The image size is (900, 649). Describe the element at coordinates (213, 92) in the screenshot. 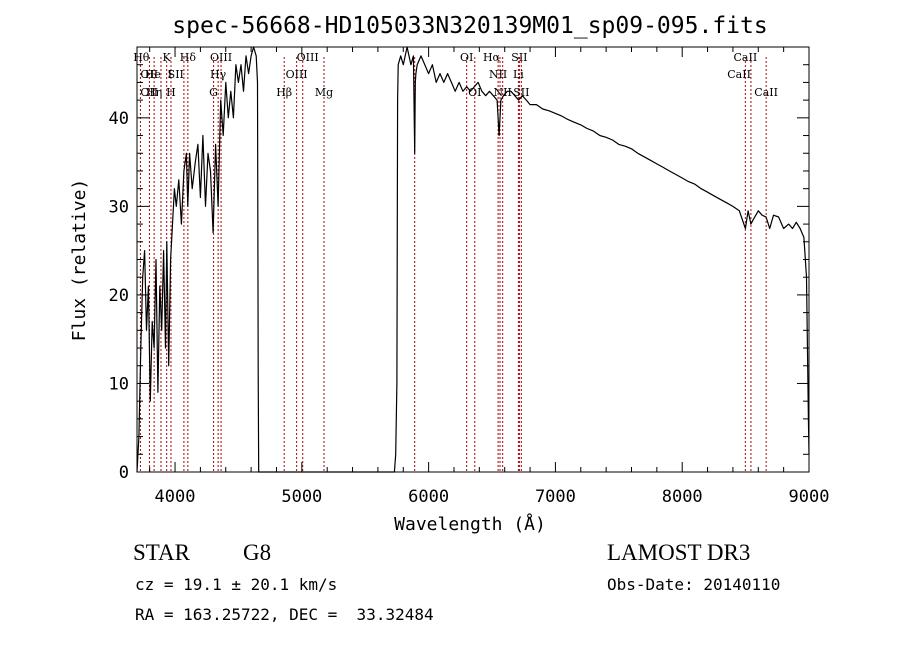

I see `spectral-line-label: G` at that location.